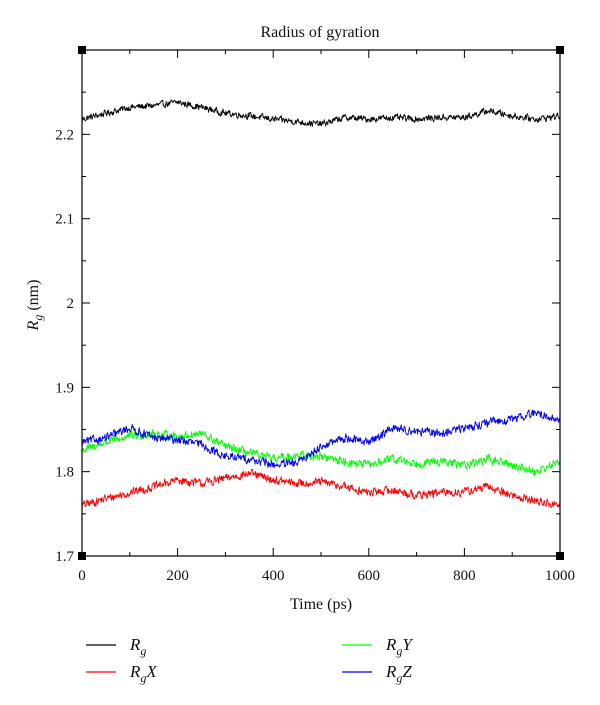 Image resolution: width=600 pixels, height=705 pixels. I want to click on series-line-rgy, so click(321, 453).